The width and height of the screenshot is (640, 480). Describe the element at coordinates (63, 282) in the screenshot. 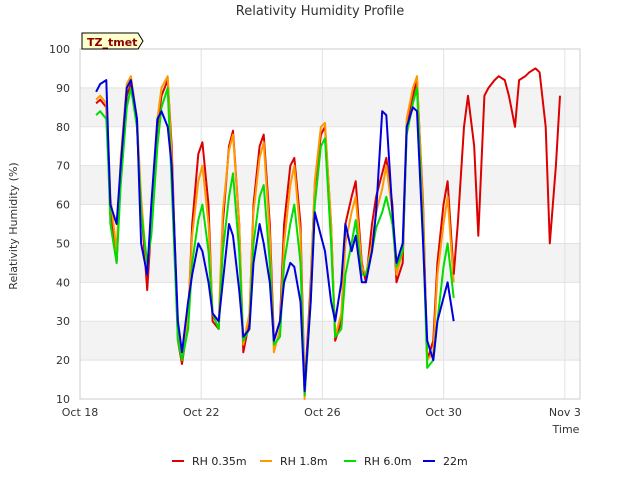

I see `y-tick-label: 40` at that location.